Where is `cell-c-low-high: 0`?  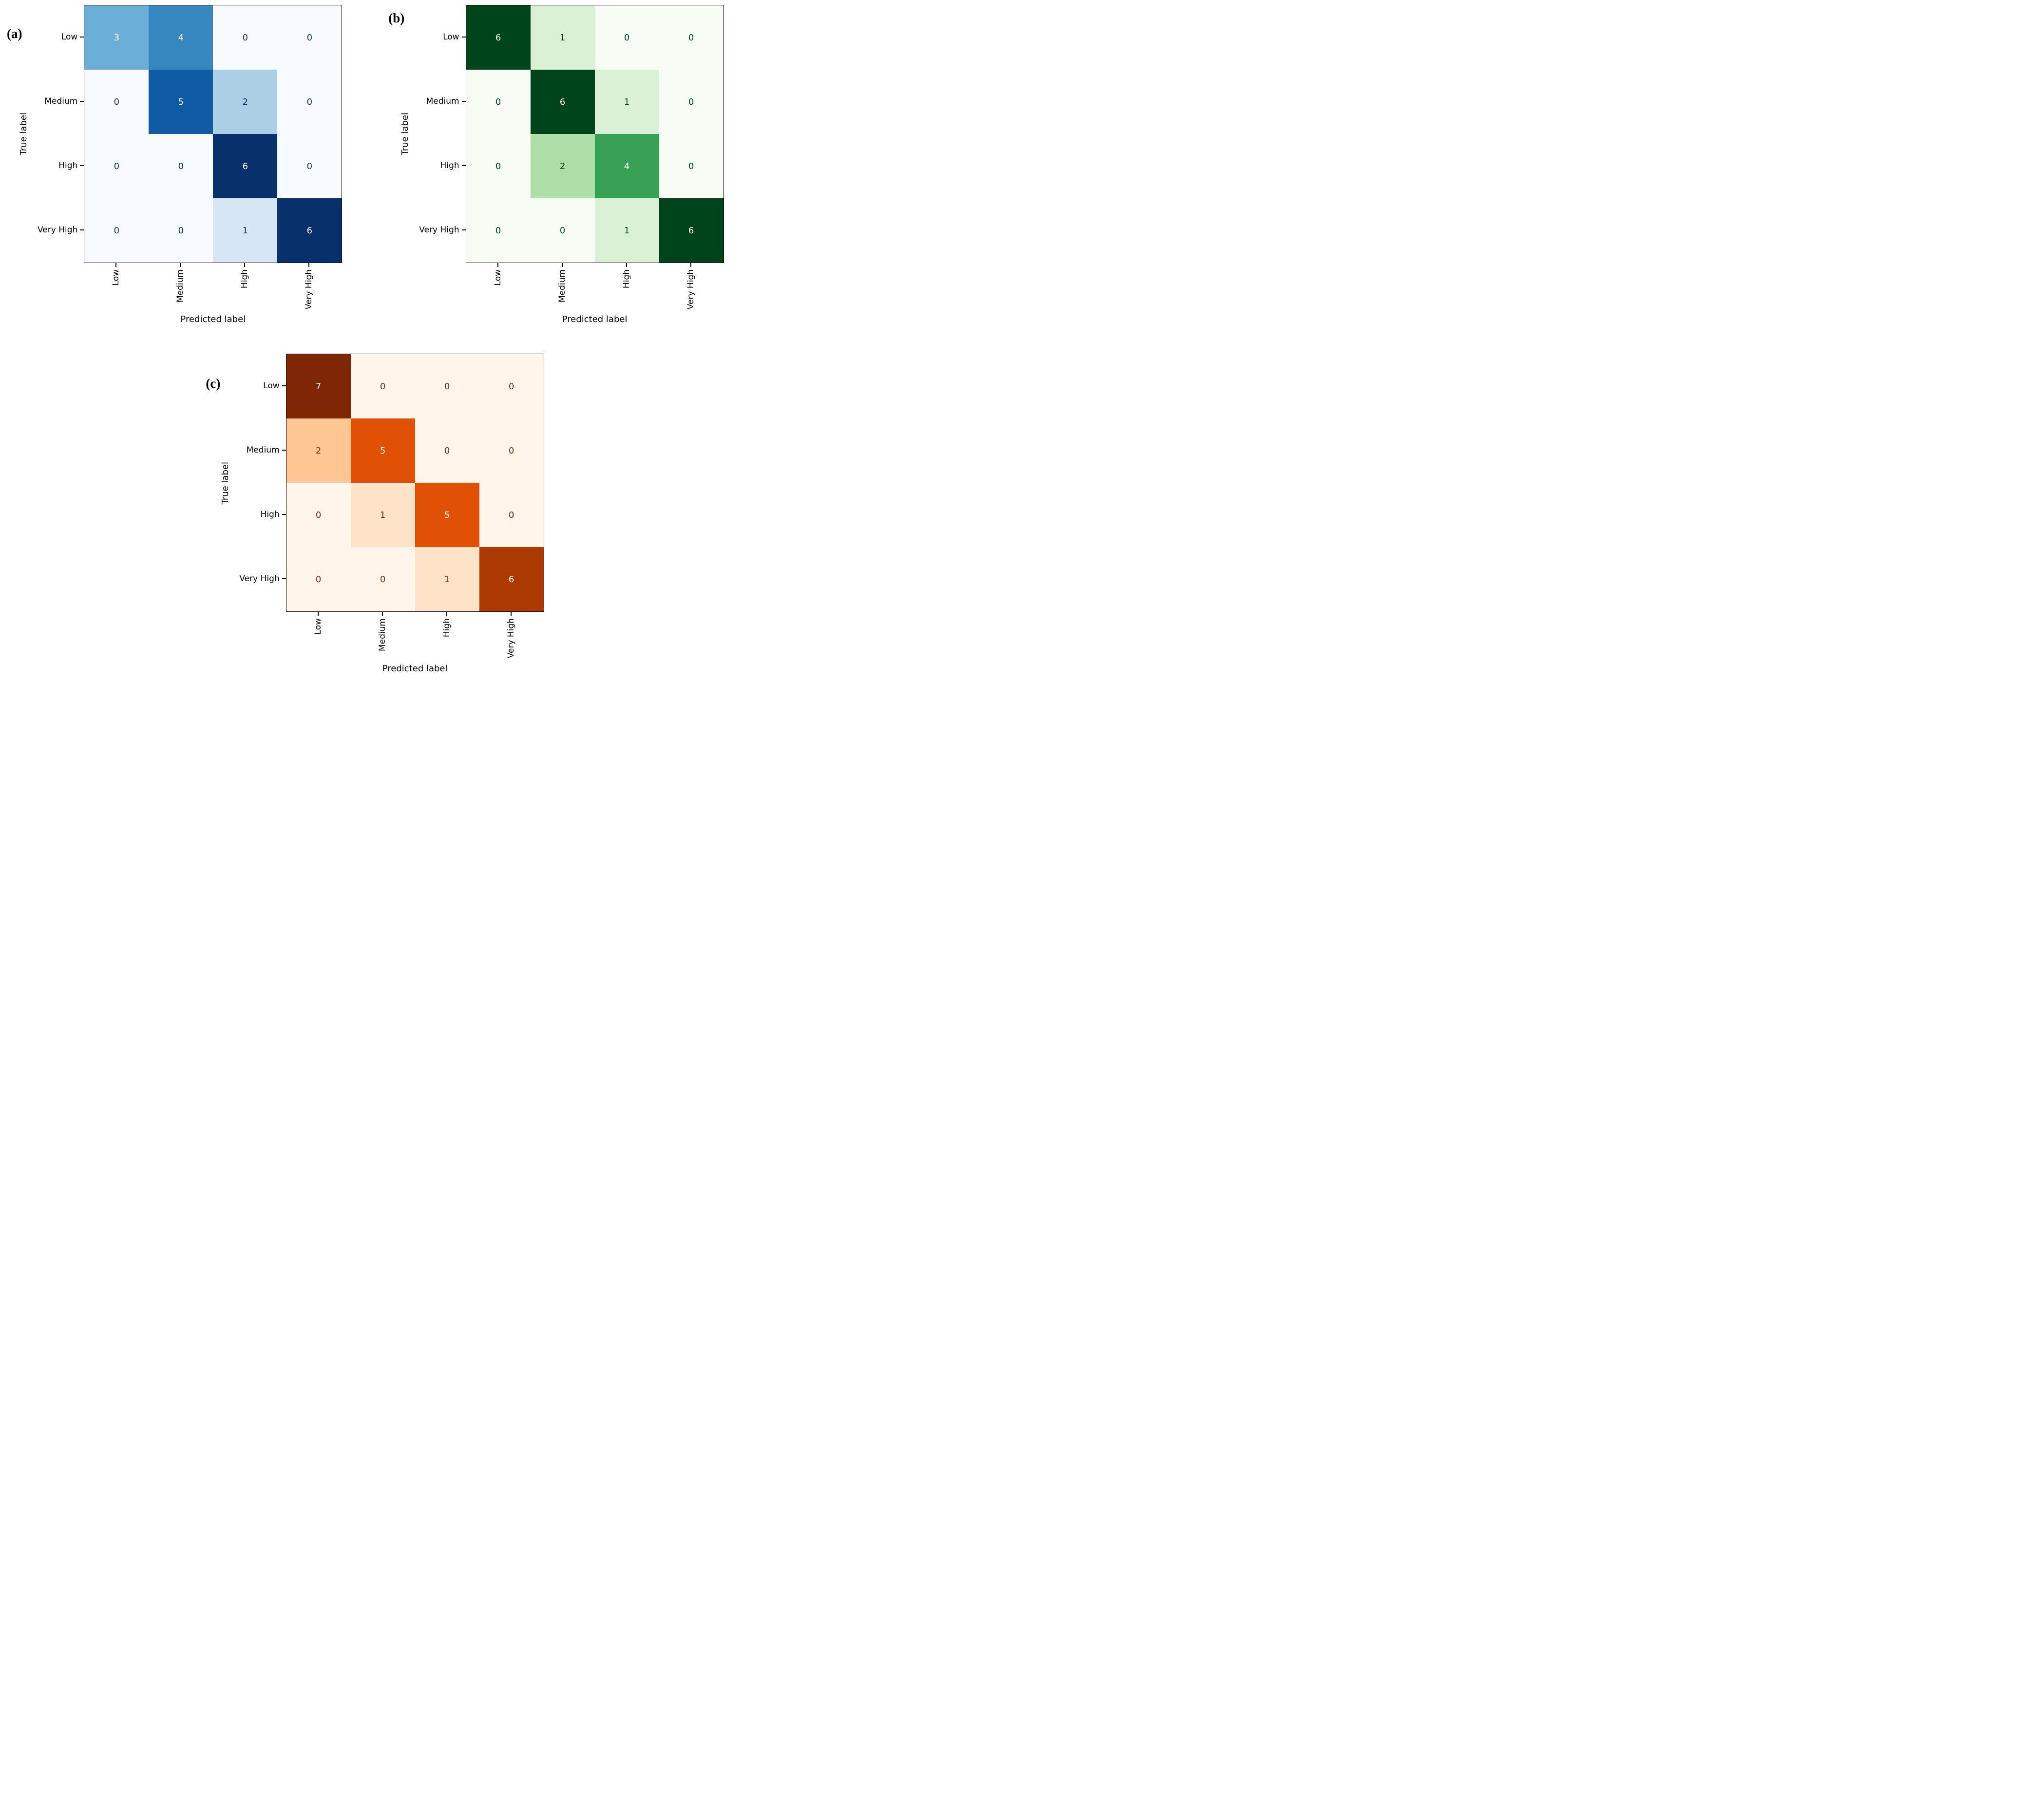
cell-c-low-high: 0 is located at coordinates (447, 386).